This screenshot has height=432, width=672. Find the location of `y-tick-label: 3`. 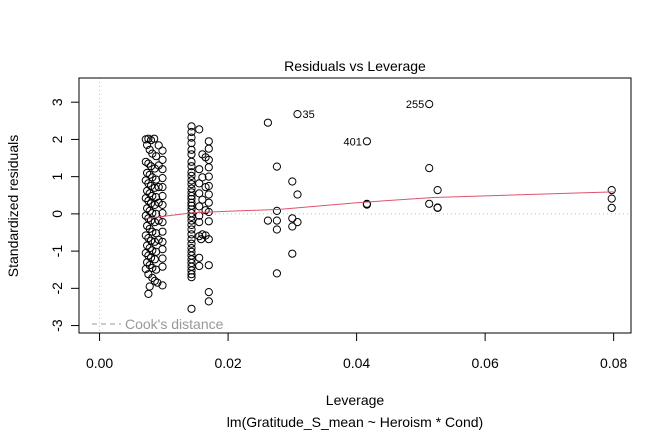

y-tick-label: 3 is located at coordinates (57, 102).